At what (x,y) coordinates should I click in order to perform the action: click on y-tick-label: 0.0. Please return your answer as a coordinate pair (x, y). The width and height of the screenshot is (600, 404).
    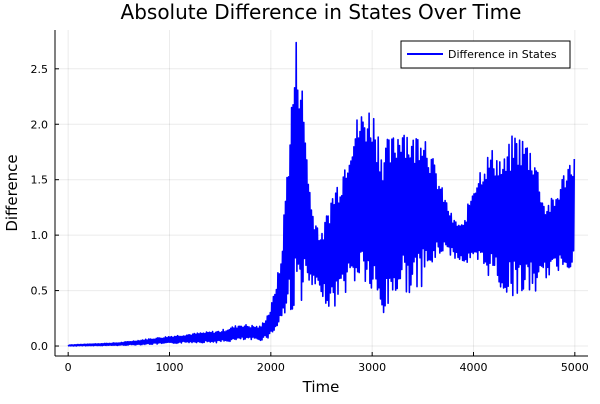
    Looking at the image, I should click on (40, 346).